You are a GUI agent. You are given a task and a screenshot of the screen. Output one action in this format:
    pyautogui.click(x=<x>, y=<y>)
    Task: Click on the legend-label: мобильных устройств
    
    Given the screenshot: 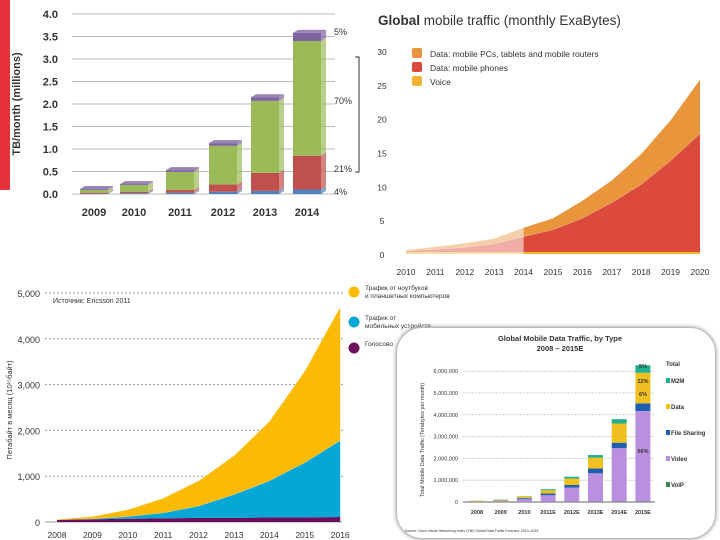 What is the action you would take?
    pyautogui.click(x=398, y=326)
    